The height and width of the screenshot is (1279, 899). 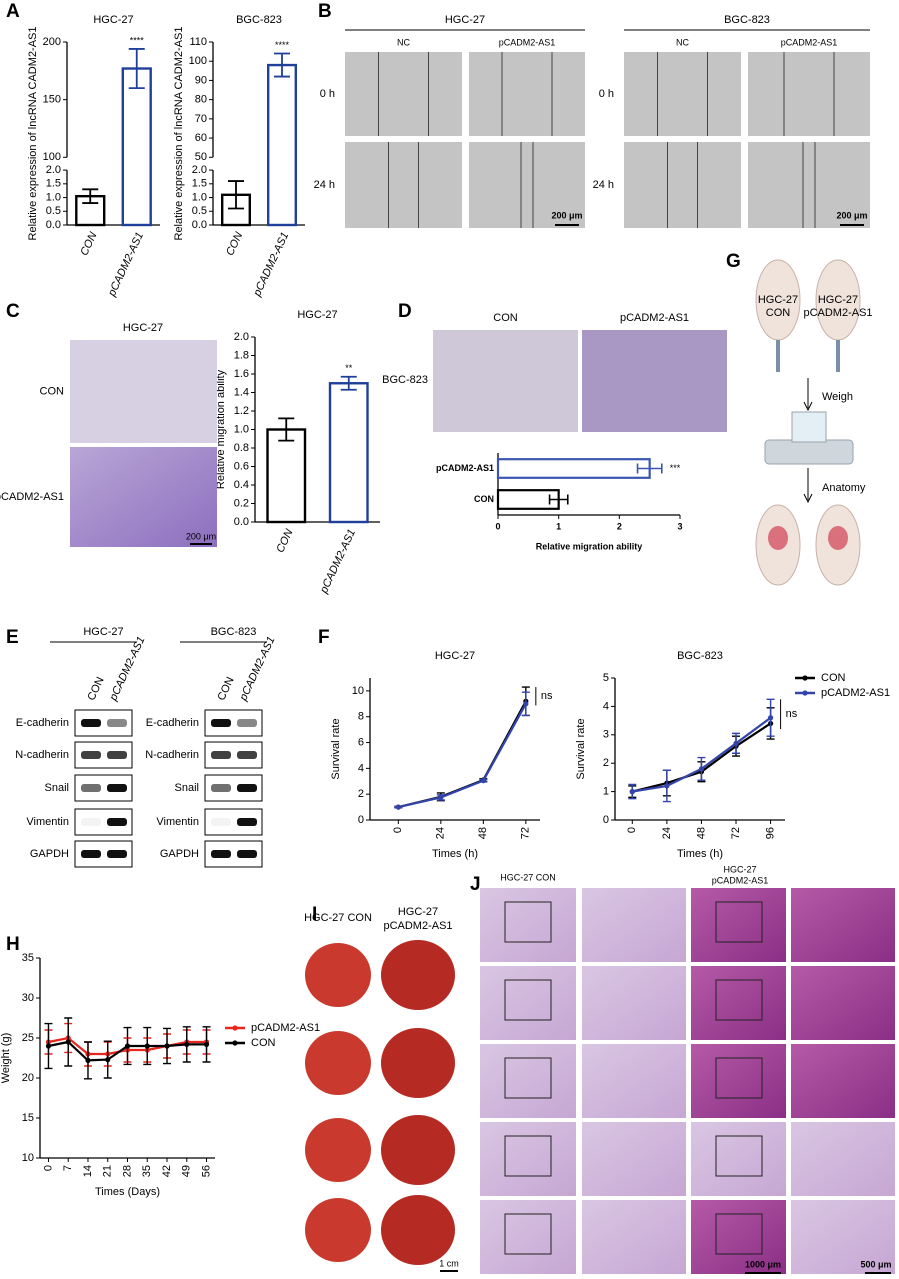 I want to click on y-tick-label: 5, so click(x=606, y=678).